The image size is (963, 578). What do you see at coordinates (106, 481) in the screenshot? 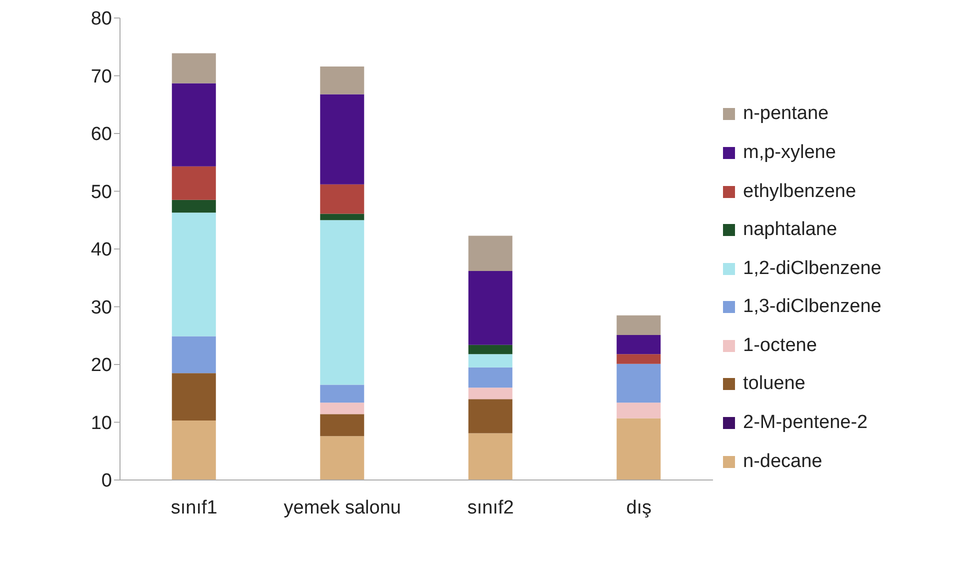
I see `y-tick-label: 0` at bounding box center [106, 481].